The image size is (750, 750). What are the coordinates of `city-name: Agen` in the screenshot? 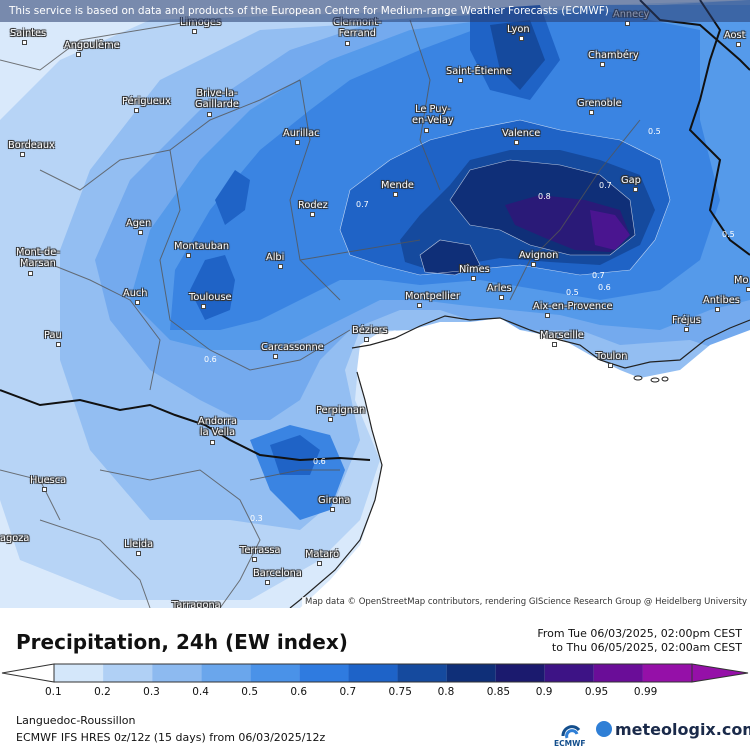 It's located at (139, 223).